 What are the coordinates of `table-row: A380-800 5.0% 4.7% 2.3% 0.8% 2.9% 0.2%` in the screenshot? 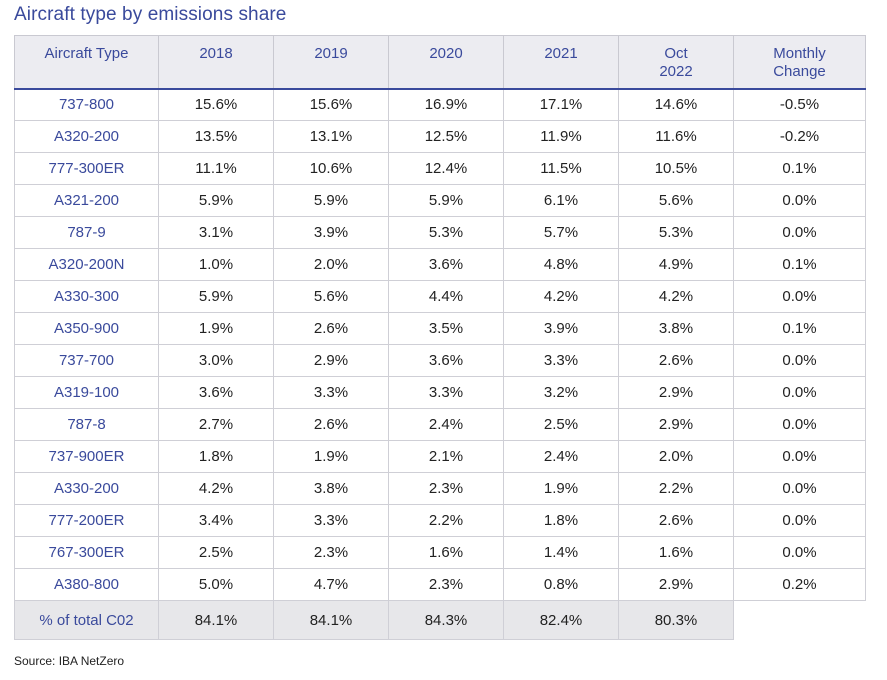 It's located at (440, 584).